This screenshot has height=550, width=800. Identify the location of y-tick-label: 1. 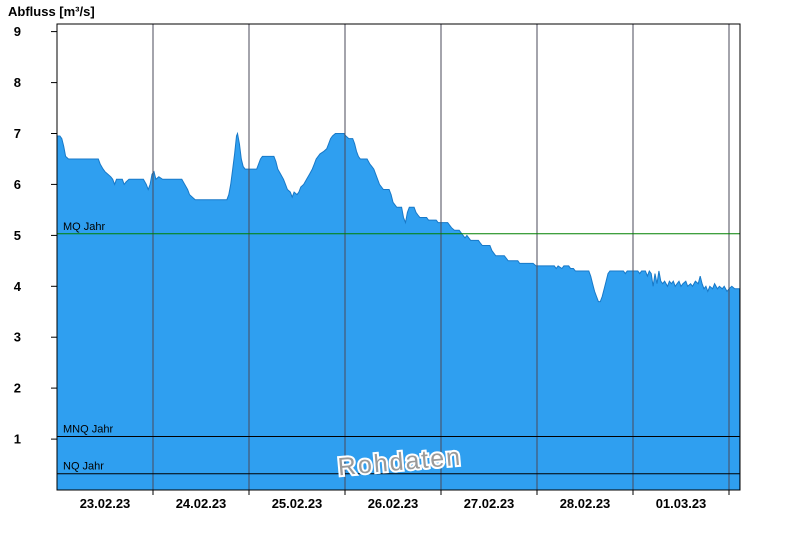
(17, 439).